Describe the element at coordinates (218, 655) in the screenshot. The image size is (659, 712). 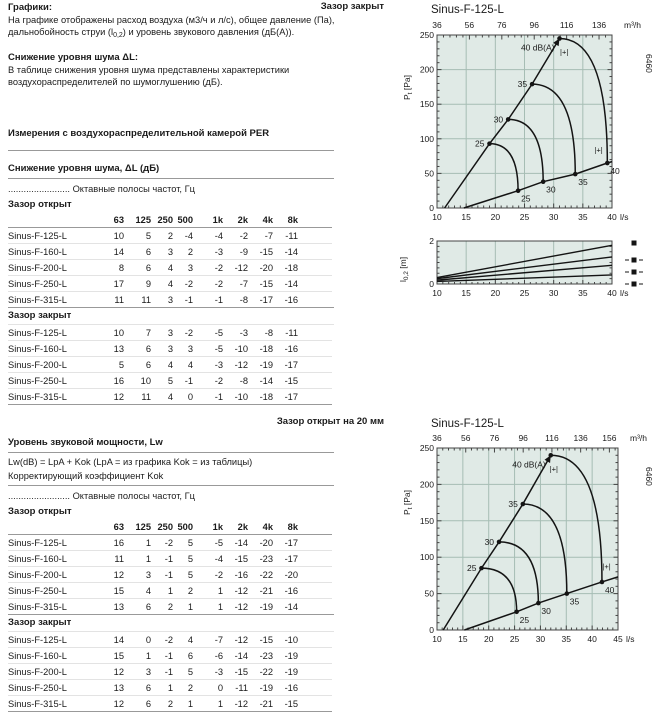
I see `value-cell: -6` at that location.